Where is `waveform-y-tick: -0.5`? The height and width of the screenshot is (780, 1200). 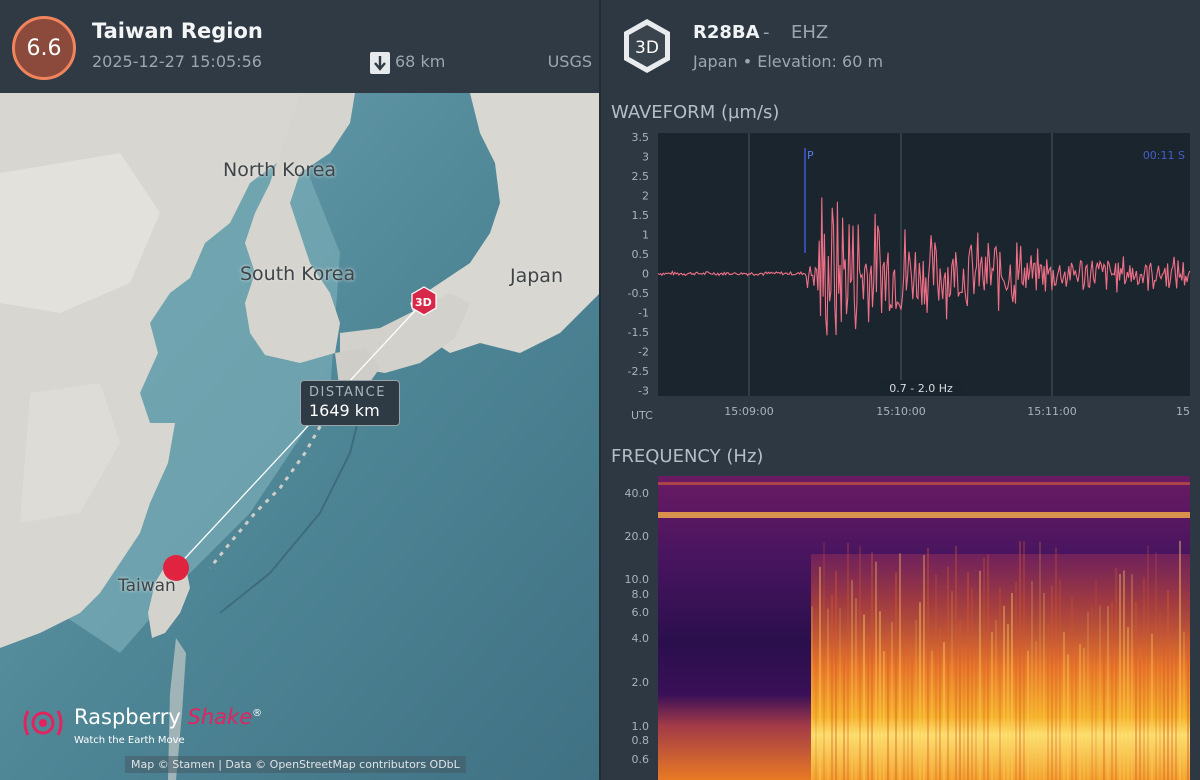
waveform-y-tick: -0.5 is located at coordinates (638, 293).